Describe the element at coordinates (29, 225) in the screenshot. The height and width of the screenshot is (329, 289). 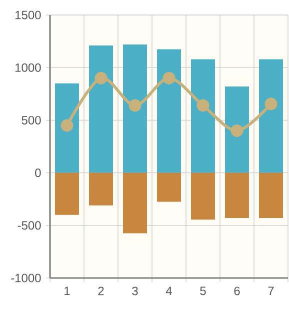
I see `y-tick-label: -500` at that location.